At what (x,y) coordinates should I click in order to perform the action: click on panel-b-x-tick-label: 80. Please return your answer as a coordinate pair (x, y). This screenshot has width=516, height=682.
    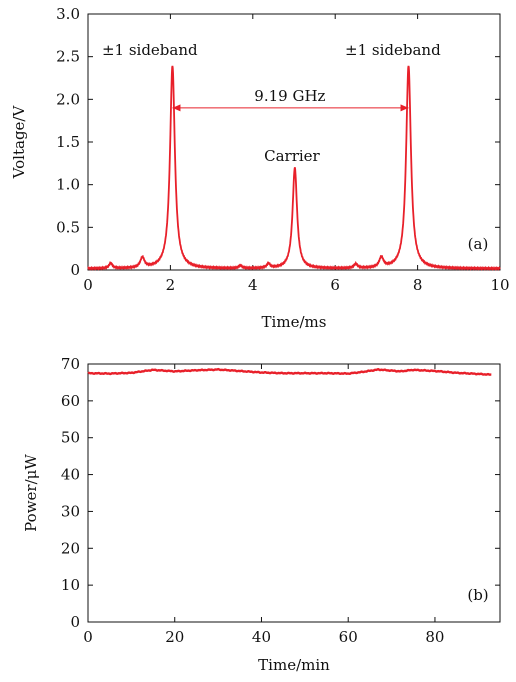
    Looking at the image, I should click on (434, 637).